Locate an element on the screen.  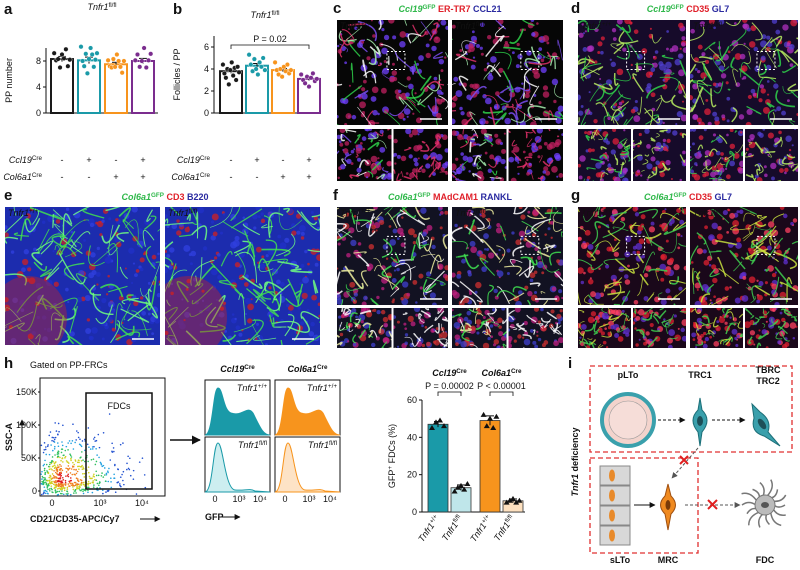
y-tick-label: 2 is located at coordinates (206, 91).